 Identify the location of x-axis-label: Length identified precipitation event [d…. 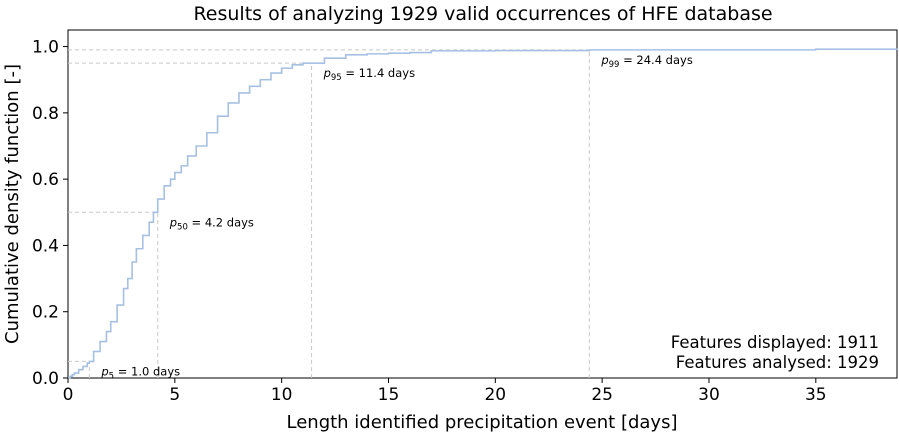
(482, 422).